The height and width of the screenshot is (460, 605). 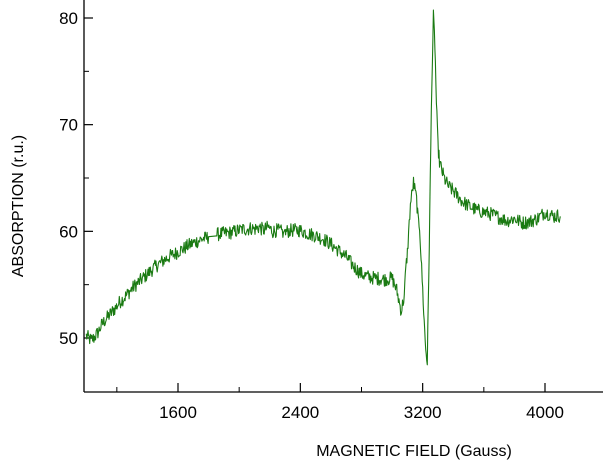 What do you see at coordinates (18, 206) in the screenshot?
I see `y-axis-title: ABSORPTION (r.u.)` at bounding box center [18, 206].